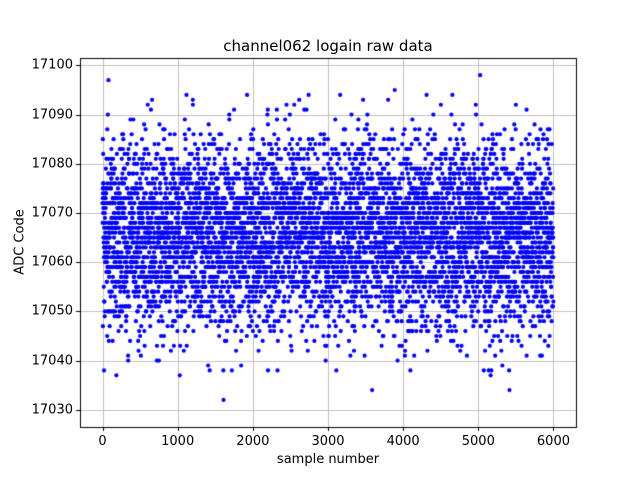  Describe the element at coordinates (178, 441) in the screenshot. I see `x-tick-label: 1000` at that location.